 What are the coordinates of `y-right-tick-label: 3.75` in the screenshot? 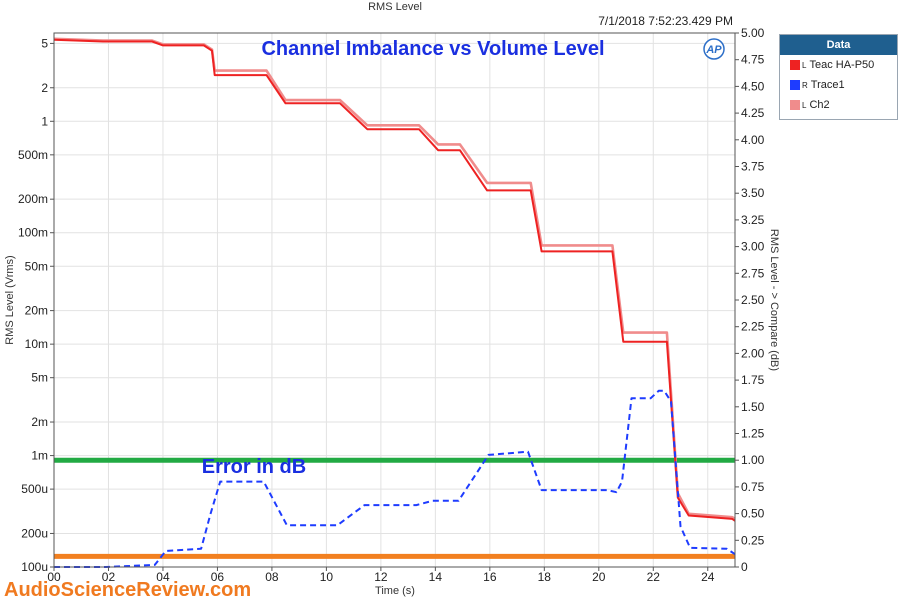 It's located at (753, 167).